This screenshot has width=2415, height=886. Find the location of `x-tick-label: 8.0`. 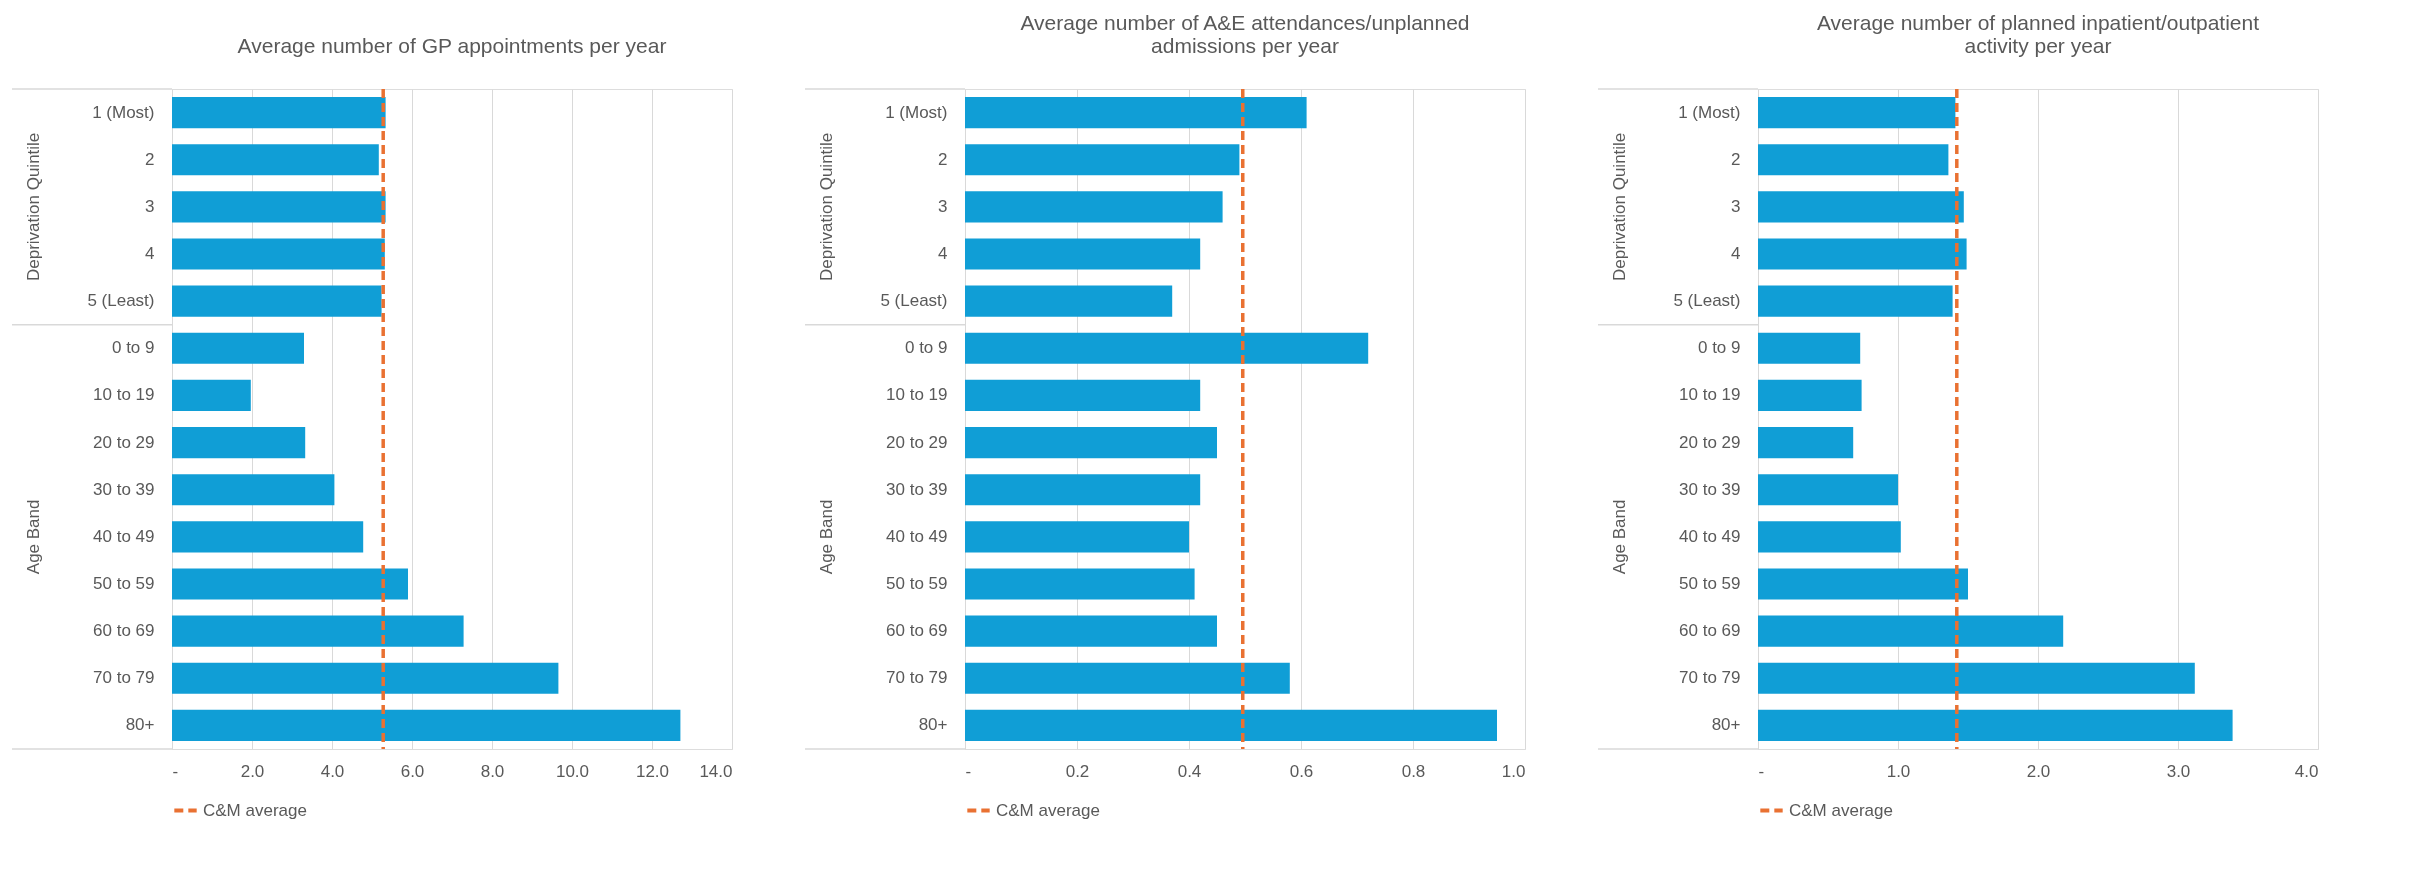

x-tick-label: 8.0 is located at coordinates (492, 771).